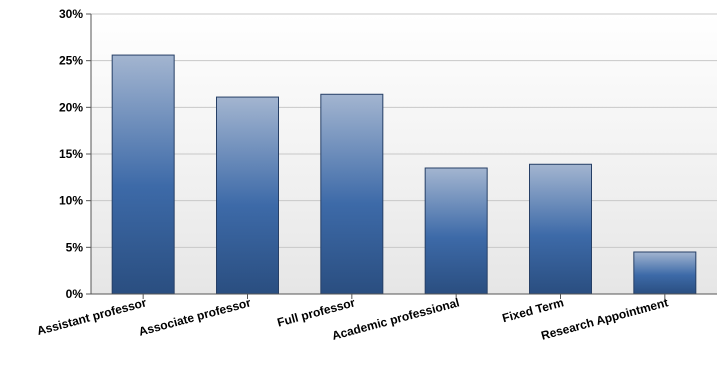 This screenshot has width=719, height=374. Describe the element at coordinates (533, 310) in the screenshot. I see `x-tick-label: Fixed Term` at that location.